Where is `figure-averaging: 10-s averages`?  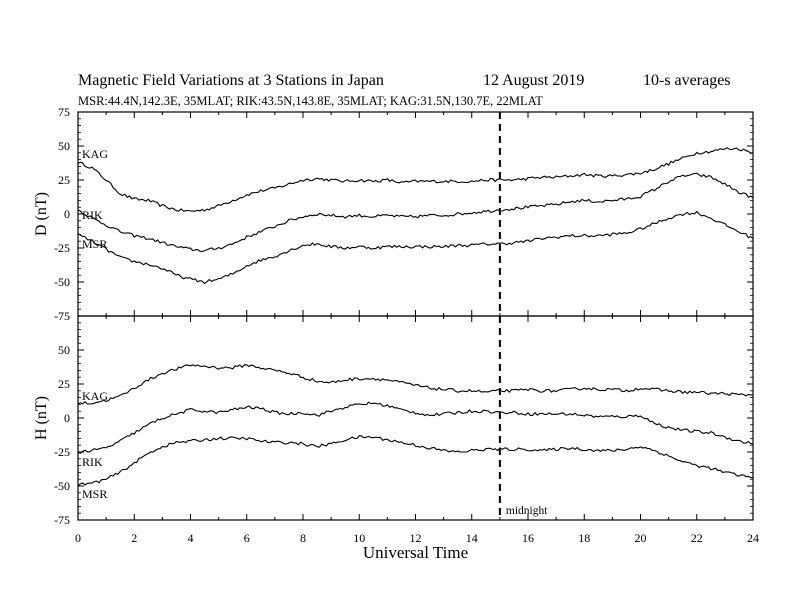
figure-averaging: 10-s averages is located at coordinates (687, 80).